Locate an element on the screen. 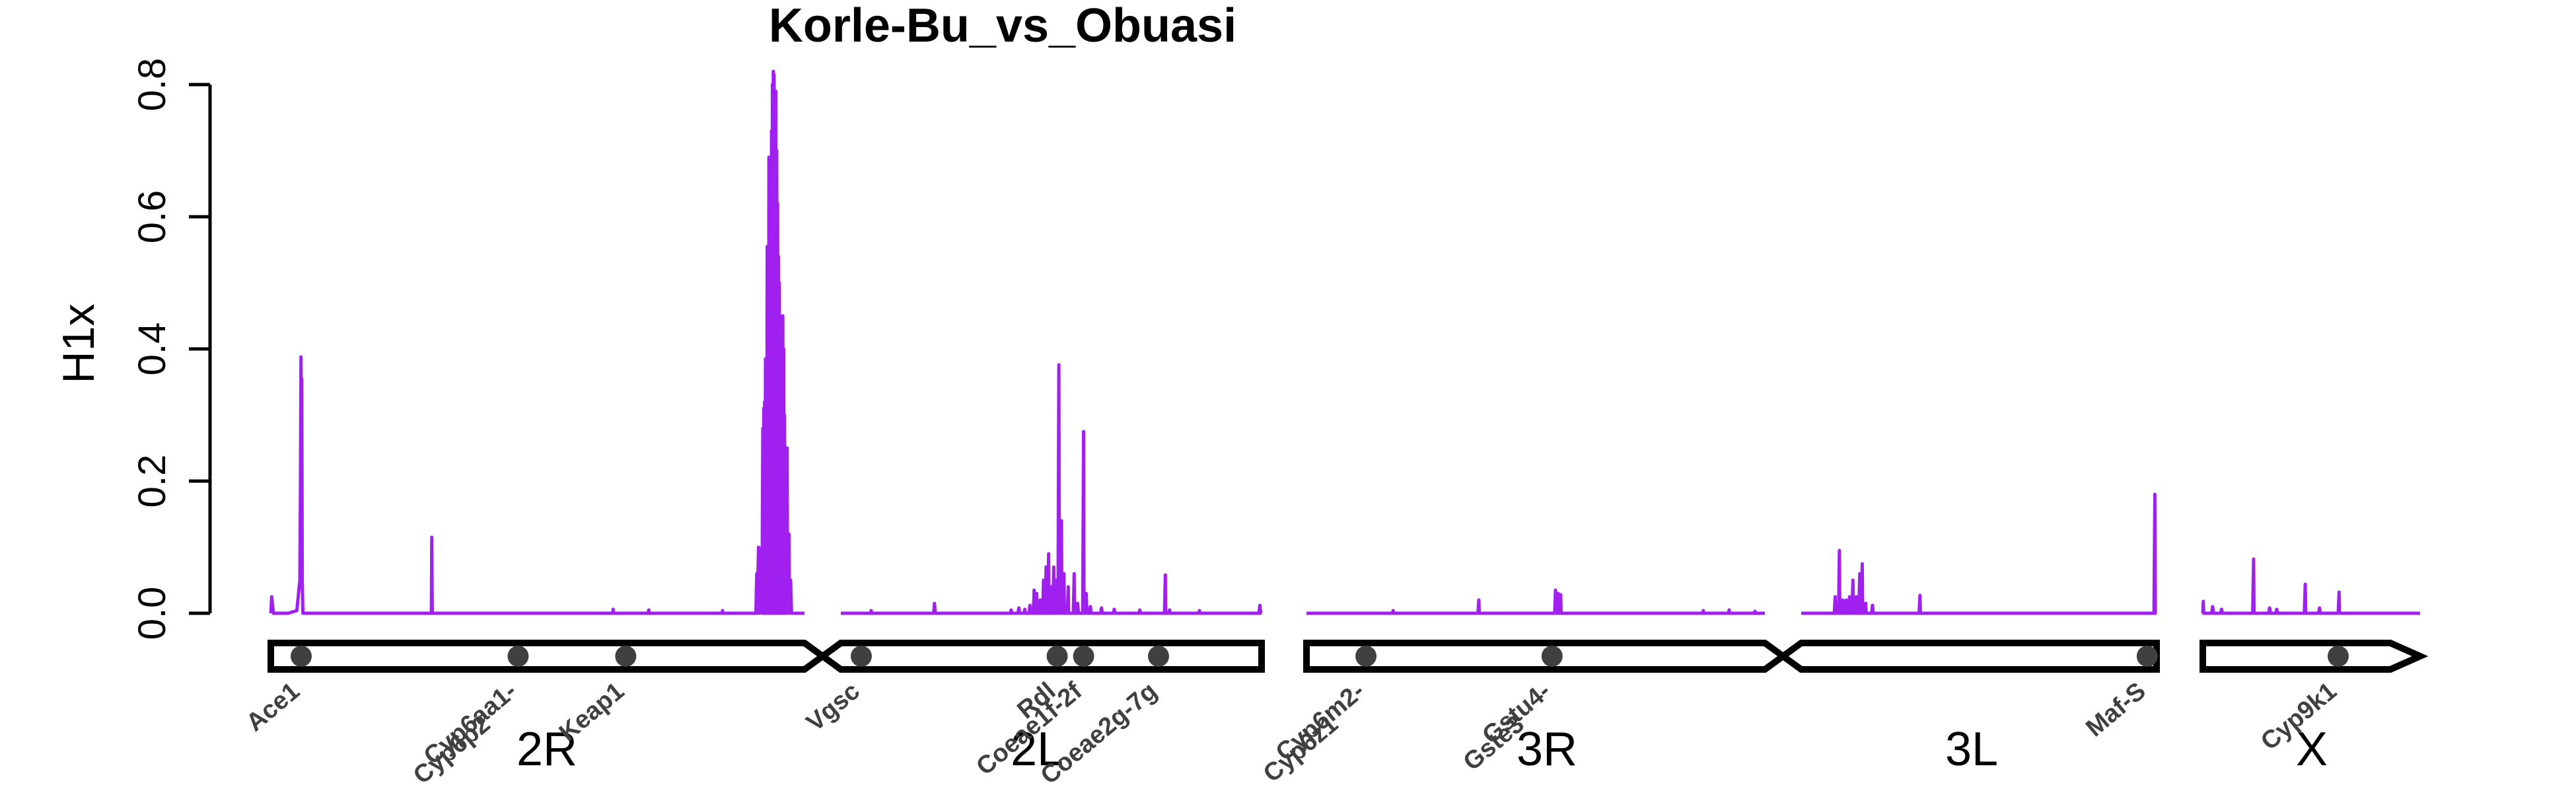  series-line-3R is located at coordinates (1535, 602).